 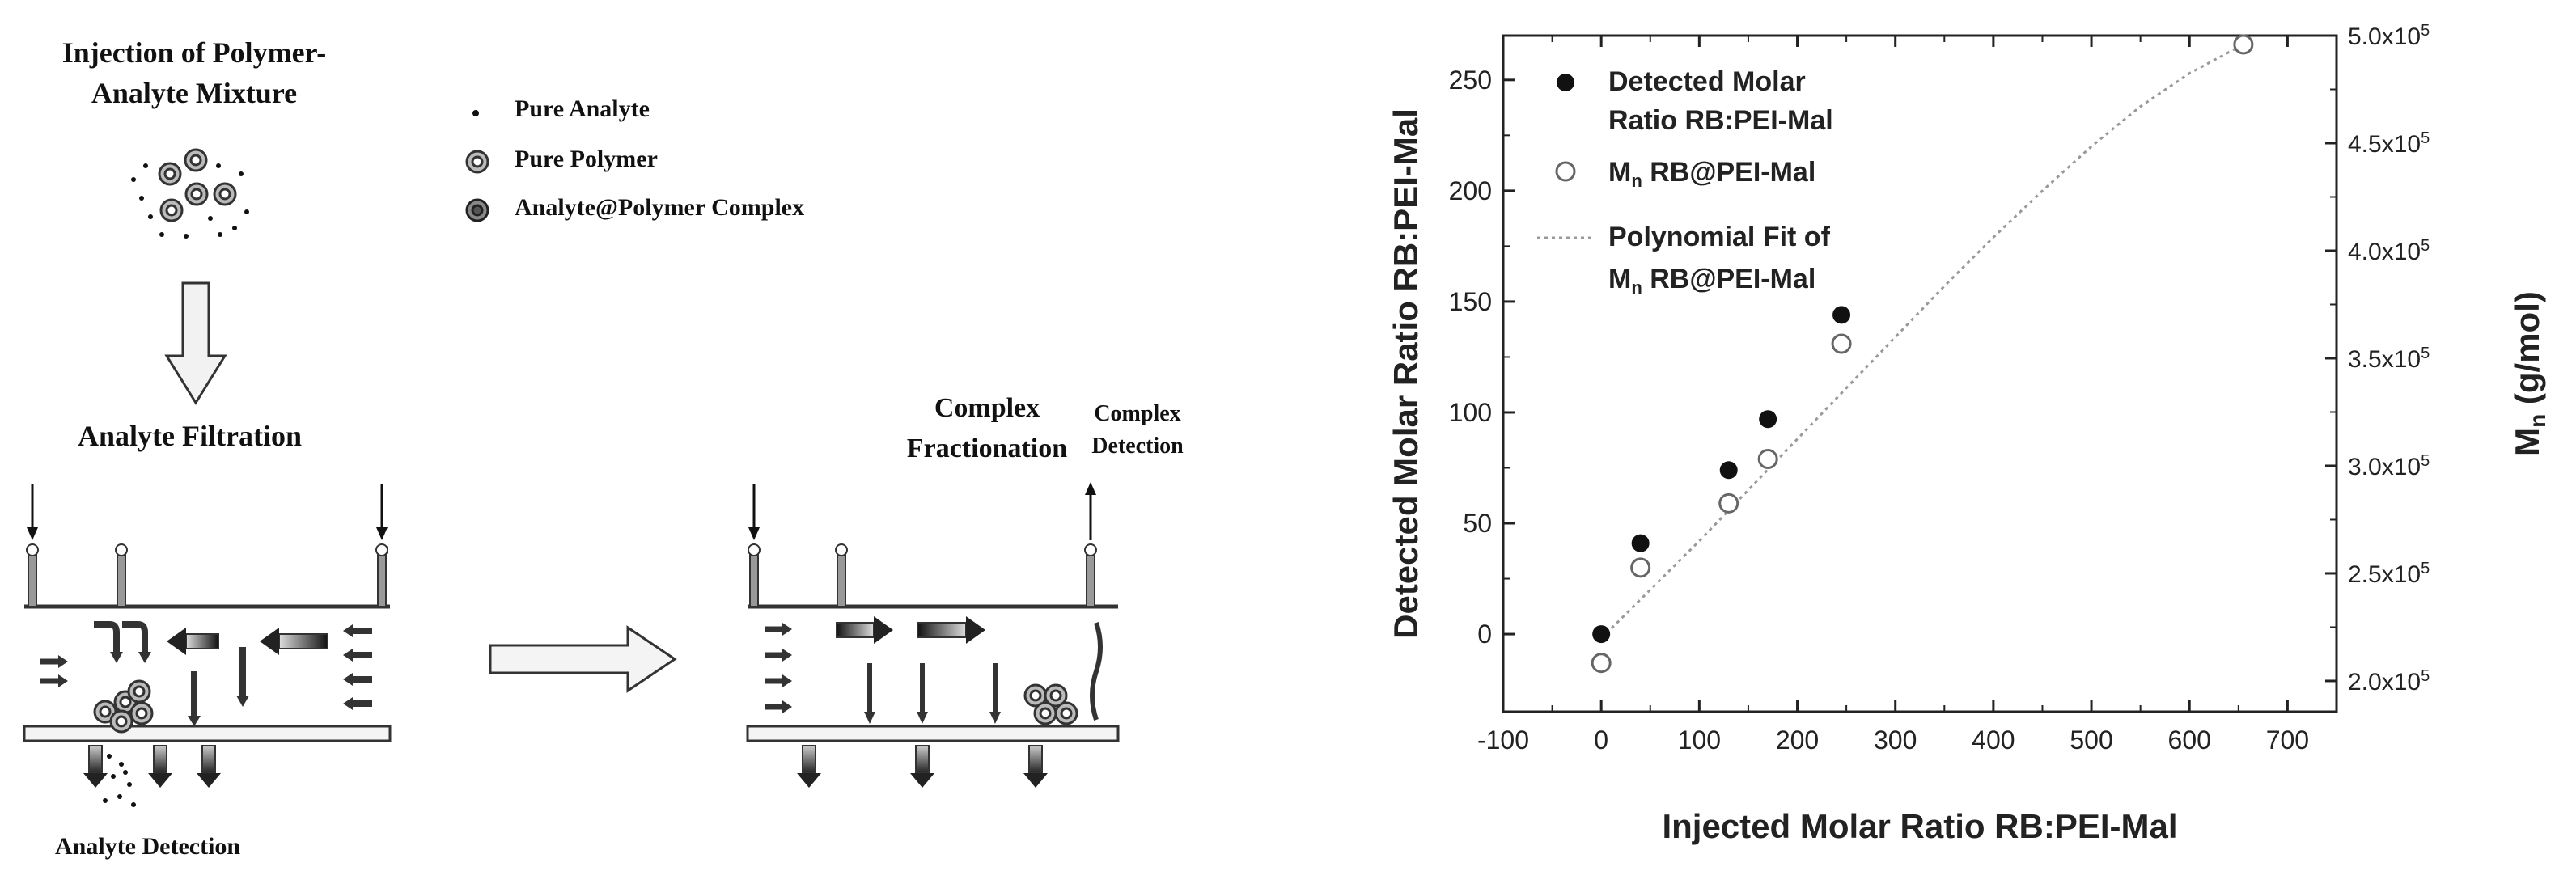 I want to click on y-right-tick-label: 4.5x105, so click(x=2389, y=143).